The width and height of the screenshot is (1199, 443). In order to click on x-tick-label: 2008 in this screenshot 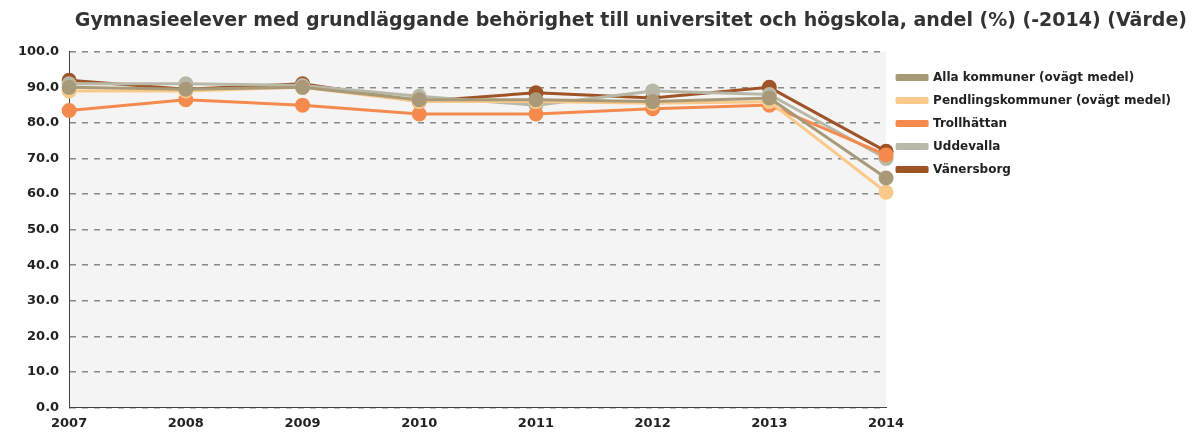, I will do `click(185, 422)`.